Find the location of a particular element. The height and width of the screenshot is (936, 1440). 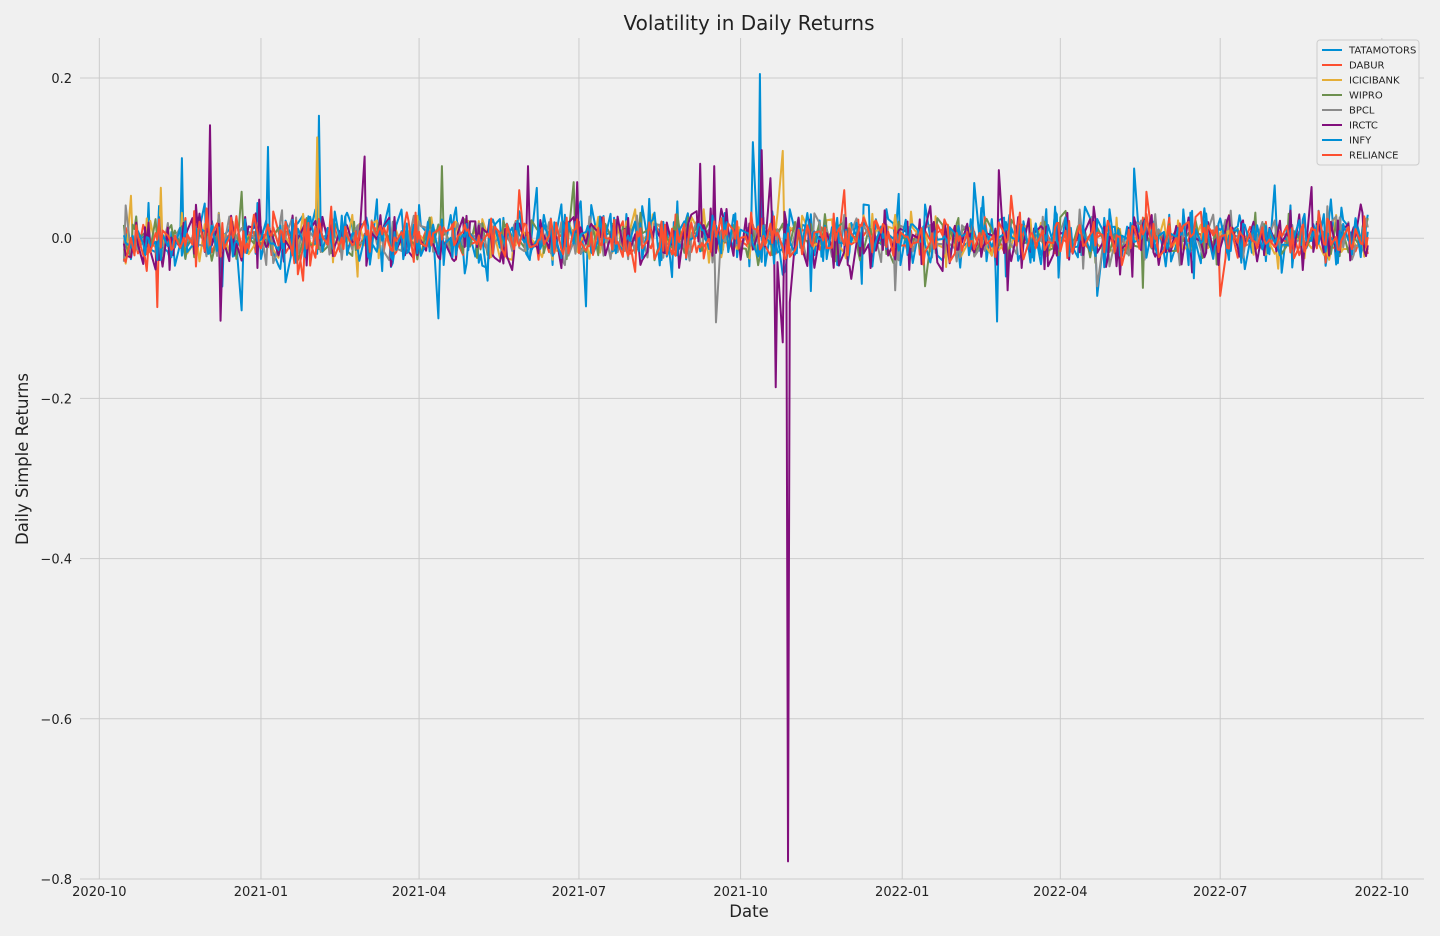

legend-label: WIPRO is located at coordinates (1366, 96).